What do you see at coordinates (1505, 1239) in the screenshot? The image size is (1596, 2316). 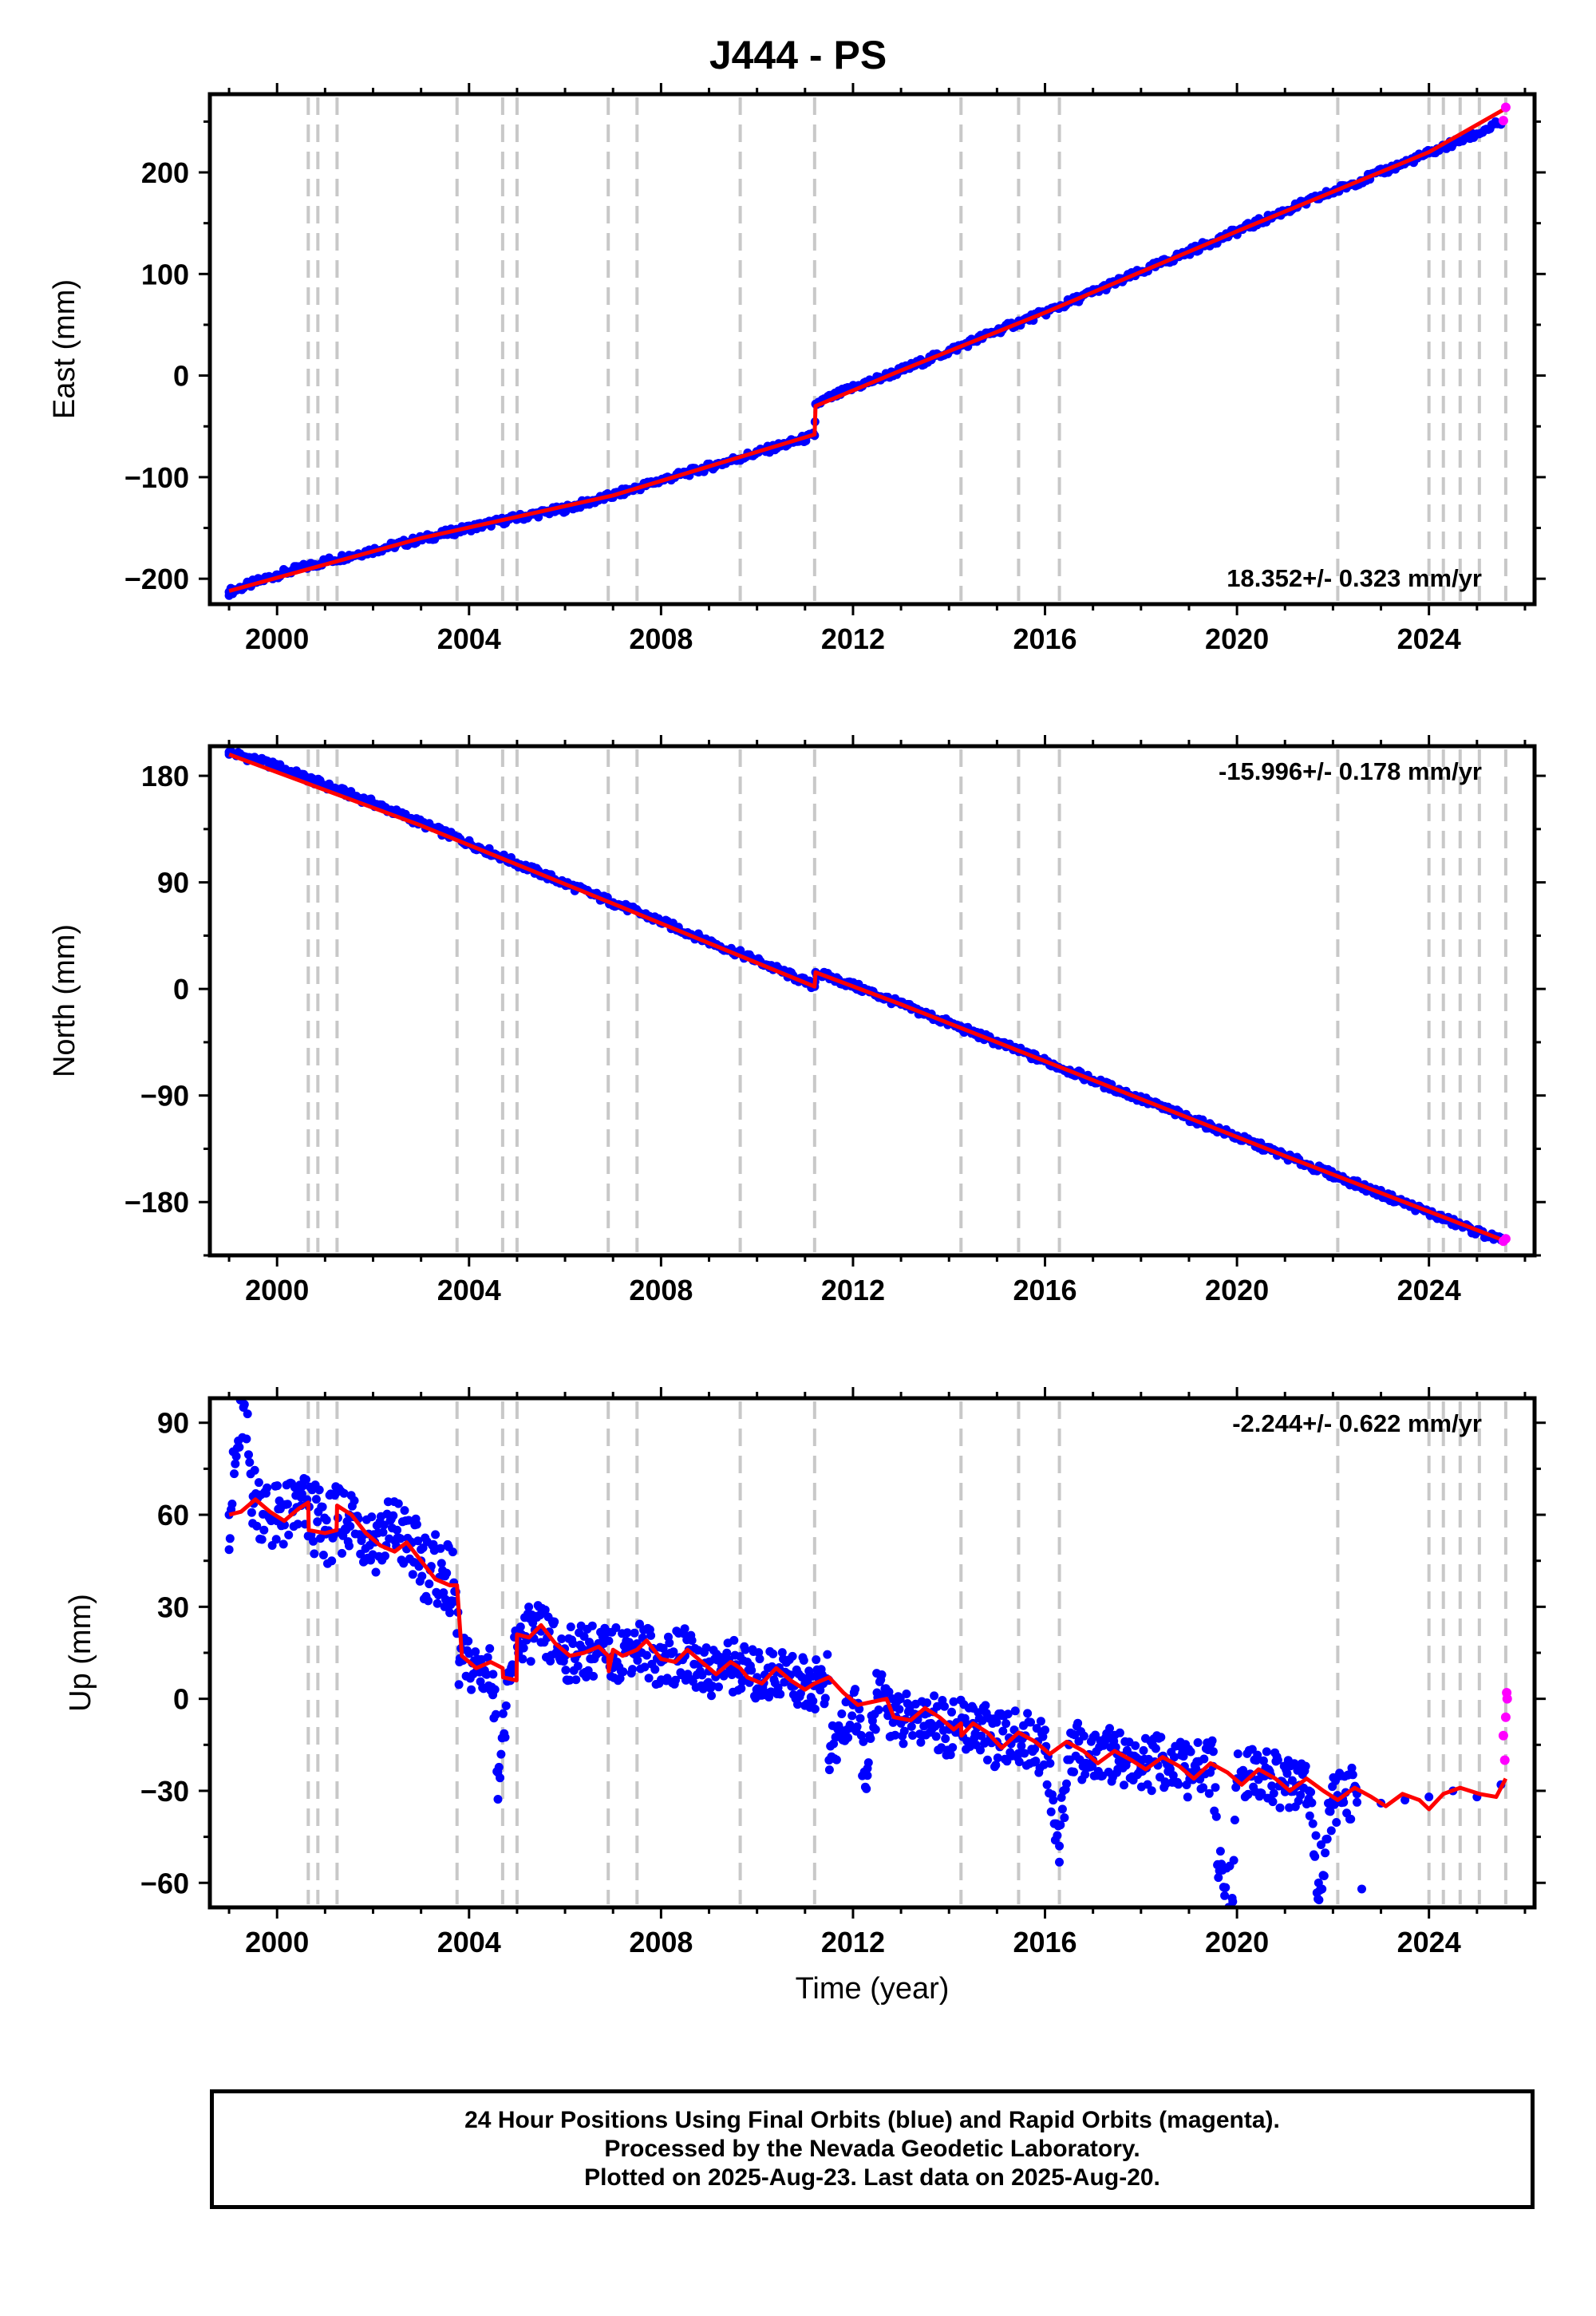 I see `north-rapid-point` at bounding box center [1505, 1239].